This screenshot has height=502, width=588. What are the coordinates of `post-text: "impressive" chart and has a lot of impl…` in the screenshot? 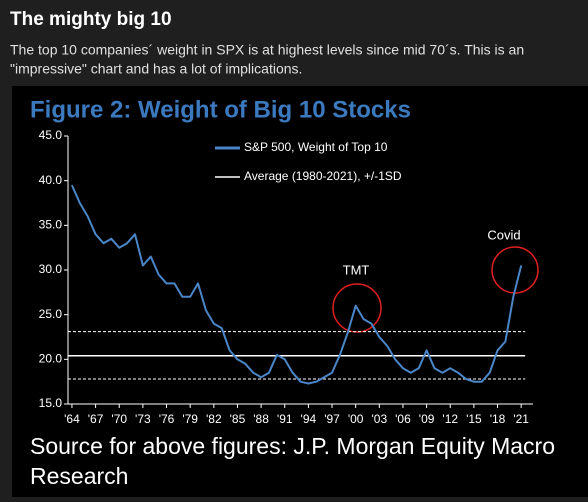 It's located at (156, 69).